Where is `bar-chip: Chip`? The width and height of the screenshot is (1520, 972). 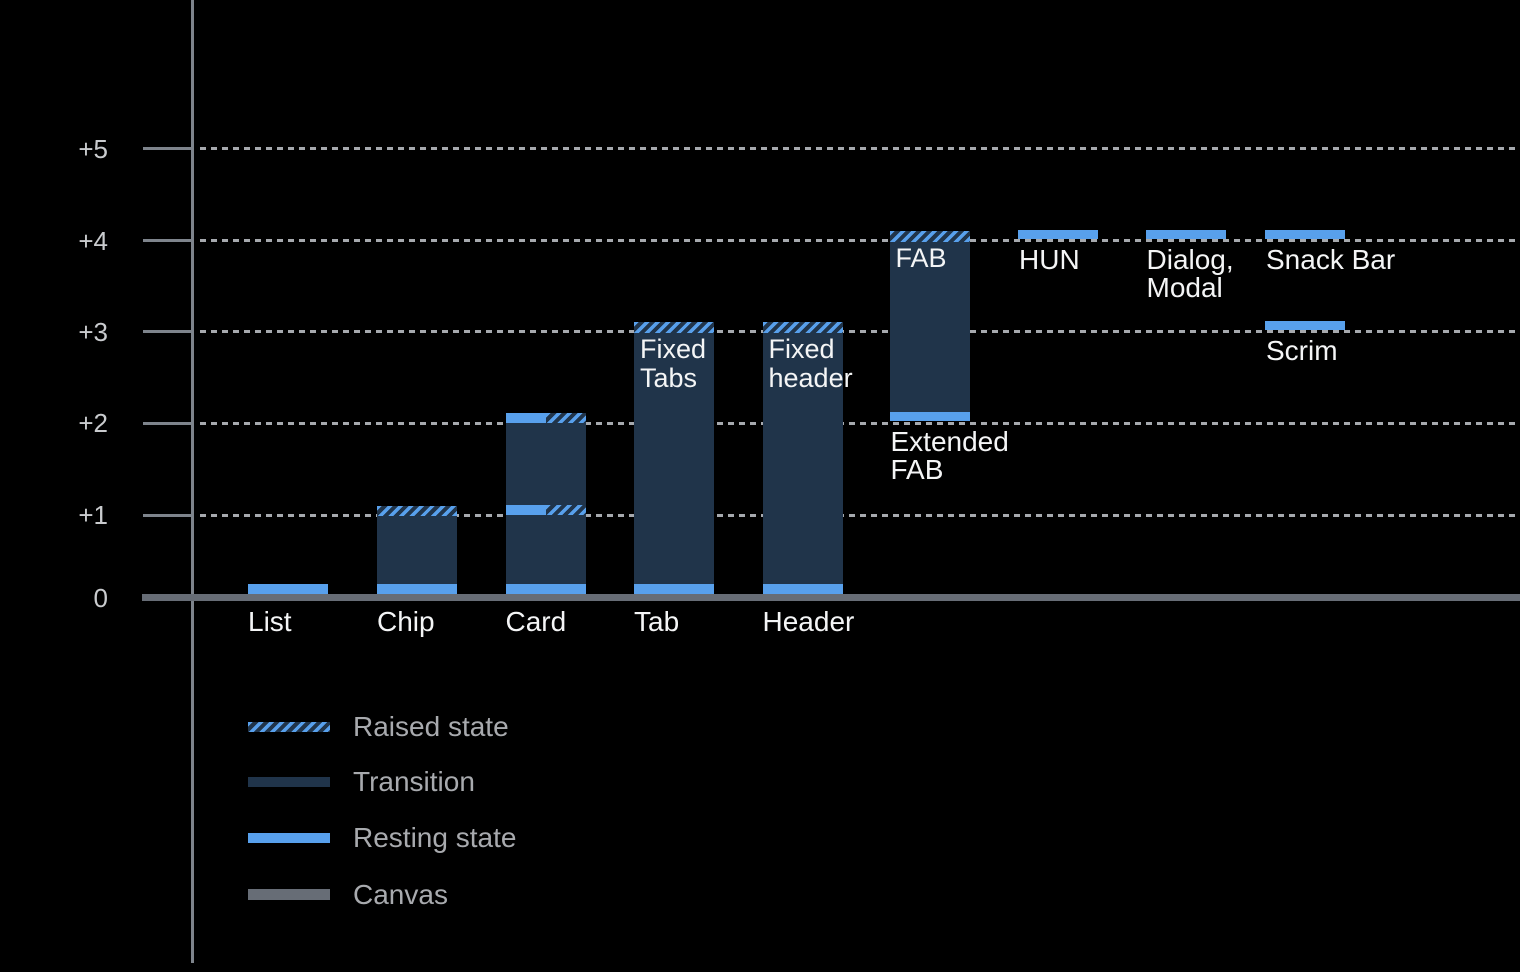
bar-chip: Chip is located at coordinates (417, 486).